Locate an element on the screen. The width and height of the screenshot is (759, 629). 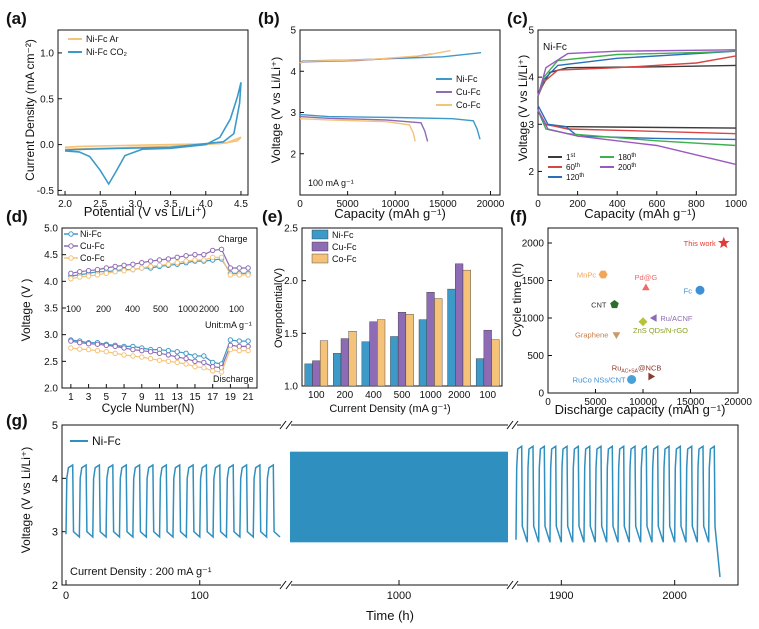
legend-label-b-ni: Ni-Fc is located at coordinates (467, 79).